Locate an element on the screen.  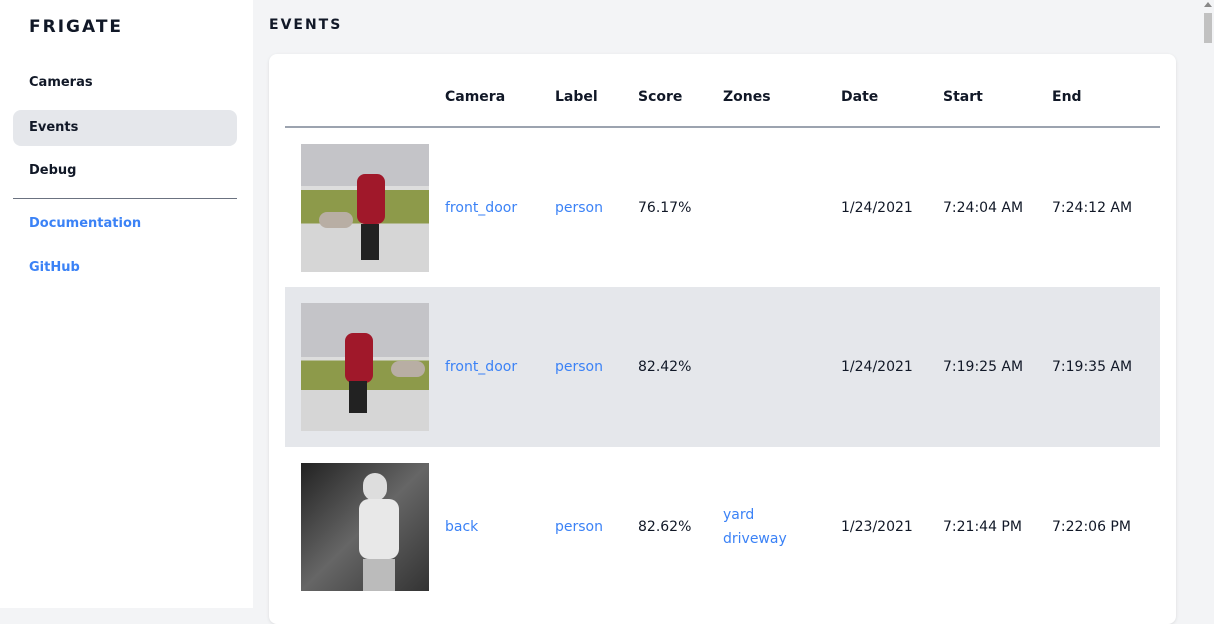
header-start: Start is located at coordinates (997, 91).